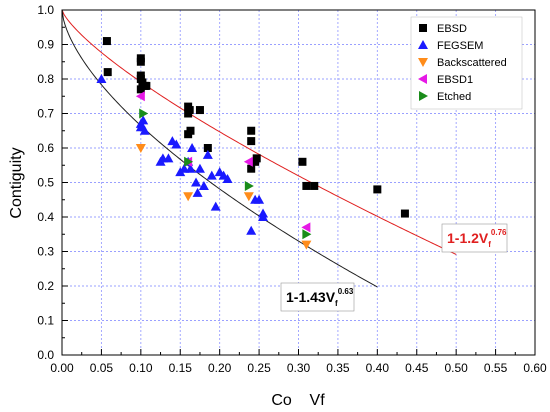  What do you see at coordinates (299, 368) in the screenshot?
I see `x-tick-label: 0.30` at bounding box center [299, 368].